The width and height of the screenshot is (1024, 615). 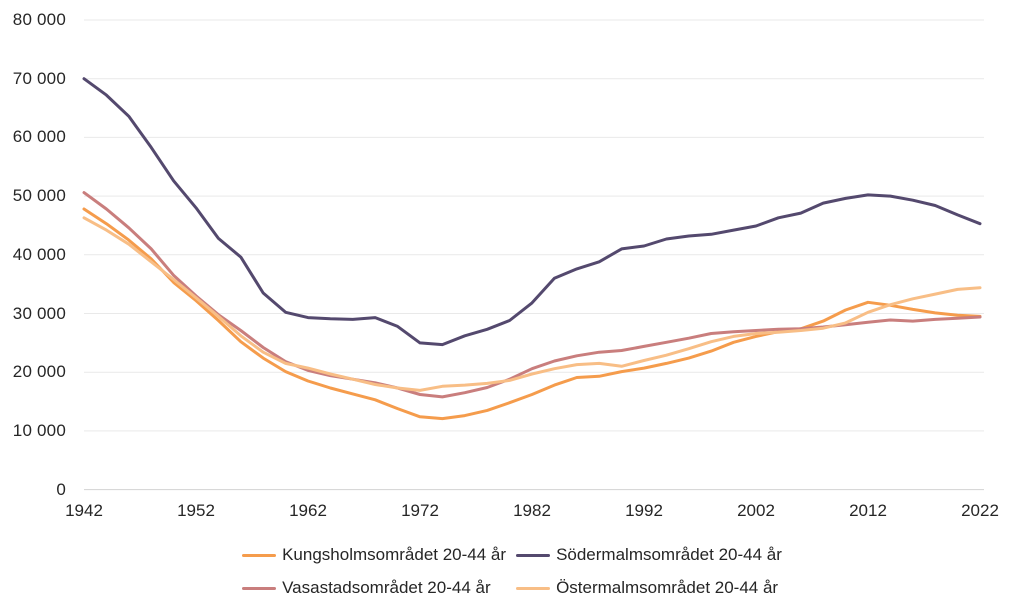 What do you see at coordinates (39, 137) in the screenshot?
I see `y-tick-label: 60 000` at bounding box center [39, 137].